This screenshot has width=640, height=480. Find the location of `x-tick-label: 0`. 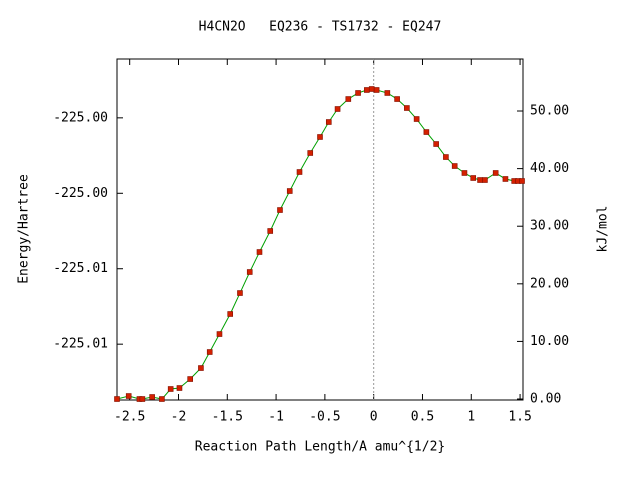

x-tick-label: 0 is located at coordinates (374, 417).